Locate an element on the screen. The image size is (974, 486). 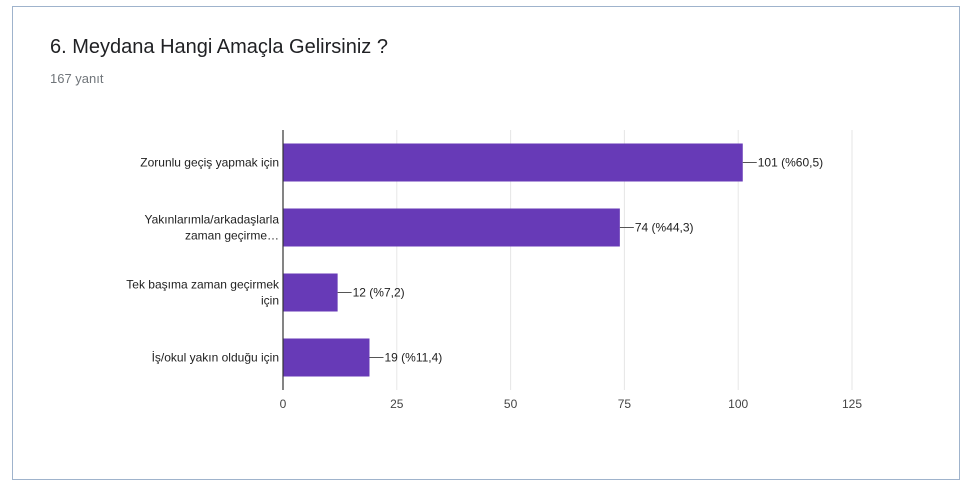
x-tick-label: 50 is located at coordinates (511, 404).